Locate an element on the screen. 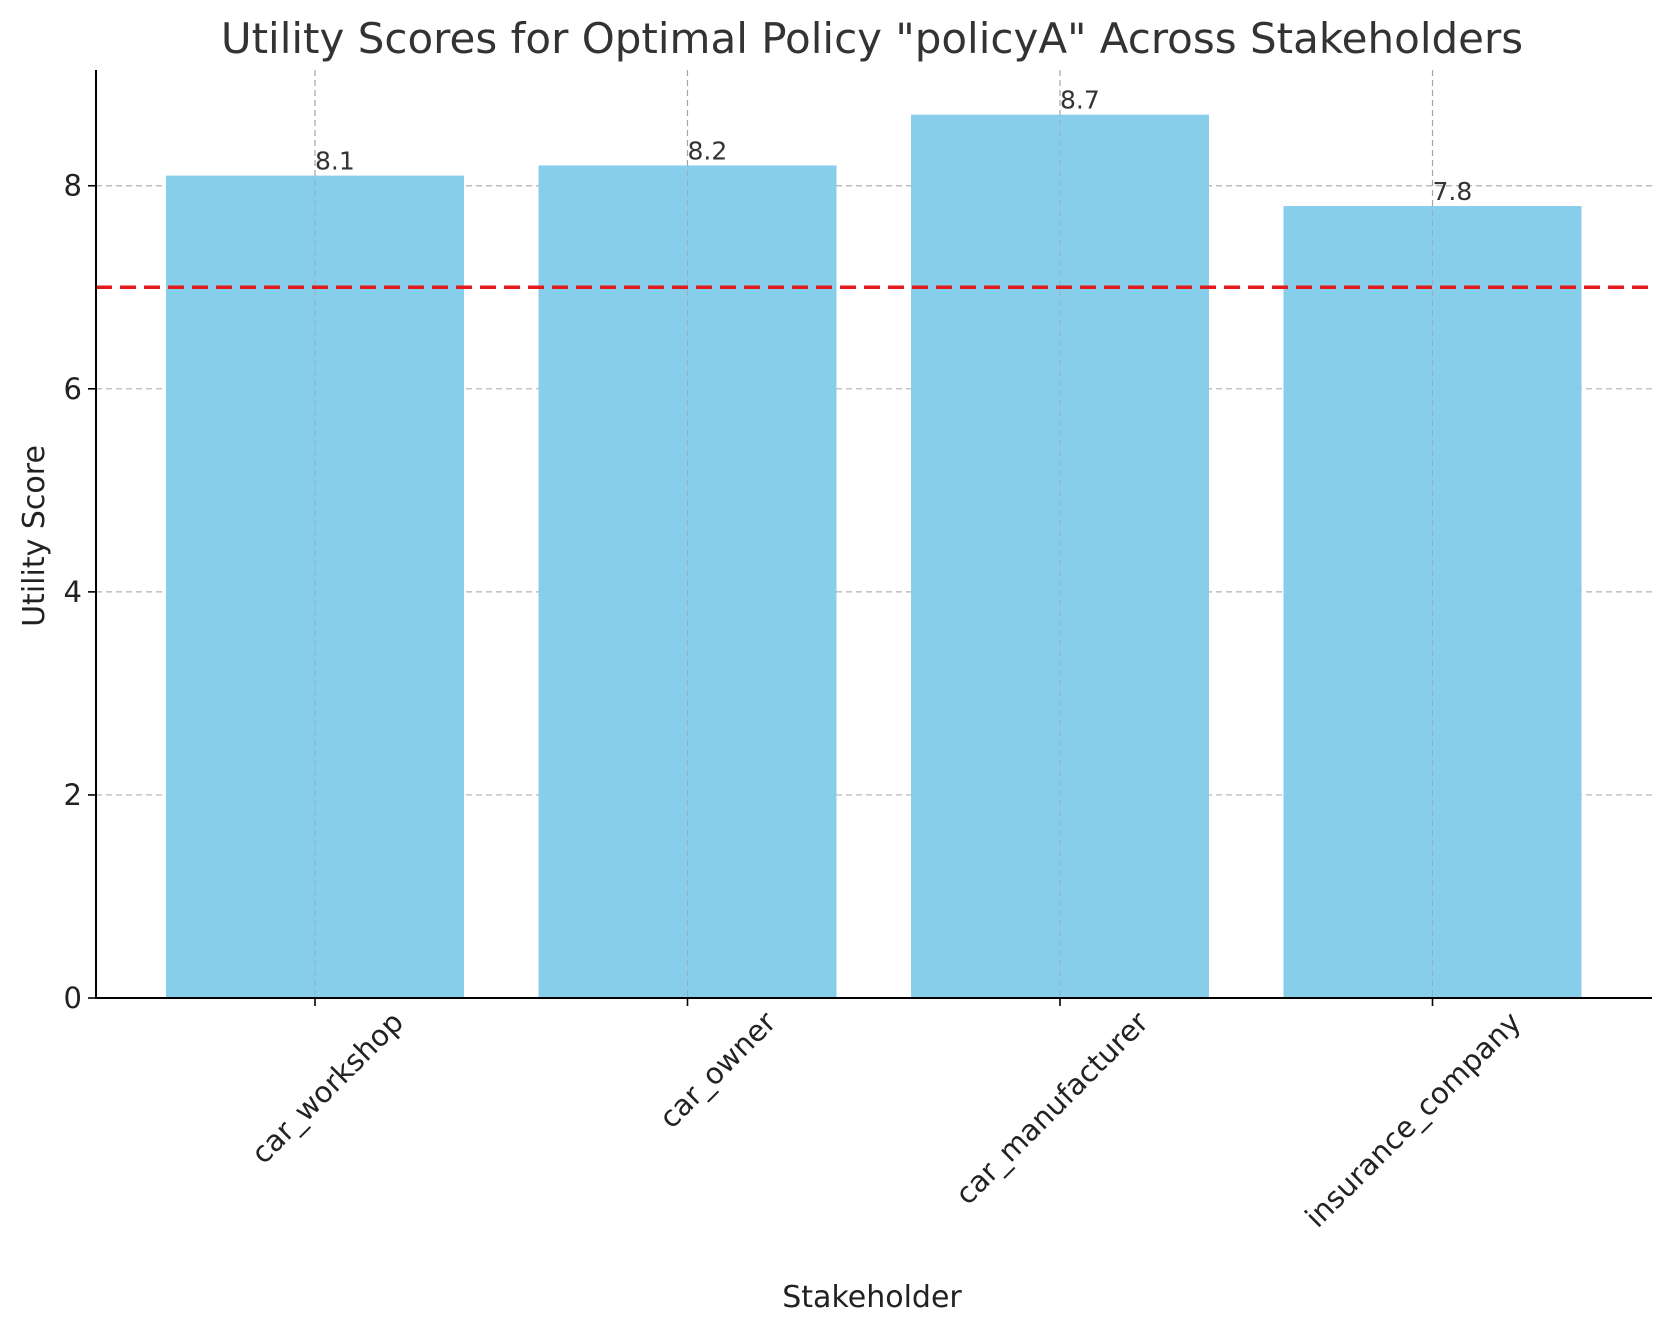 The height and width of the screenshot is (1332, 1665). y-tick-label: 2 is located at coordinates (73, 795).